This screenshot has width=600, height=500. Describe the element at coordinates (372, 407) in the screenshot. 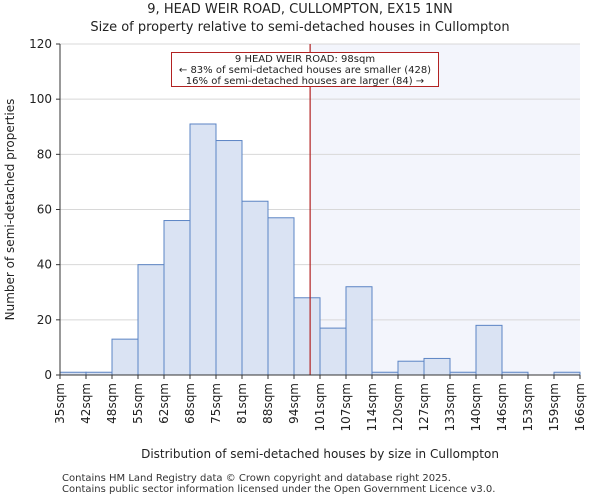

I see `x-tick-label: 114sqm` at that location.